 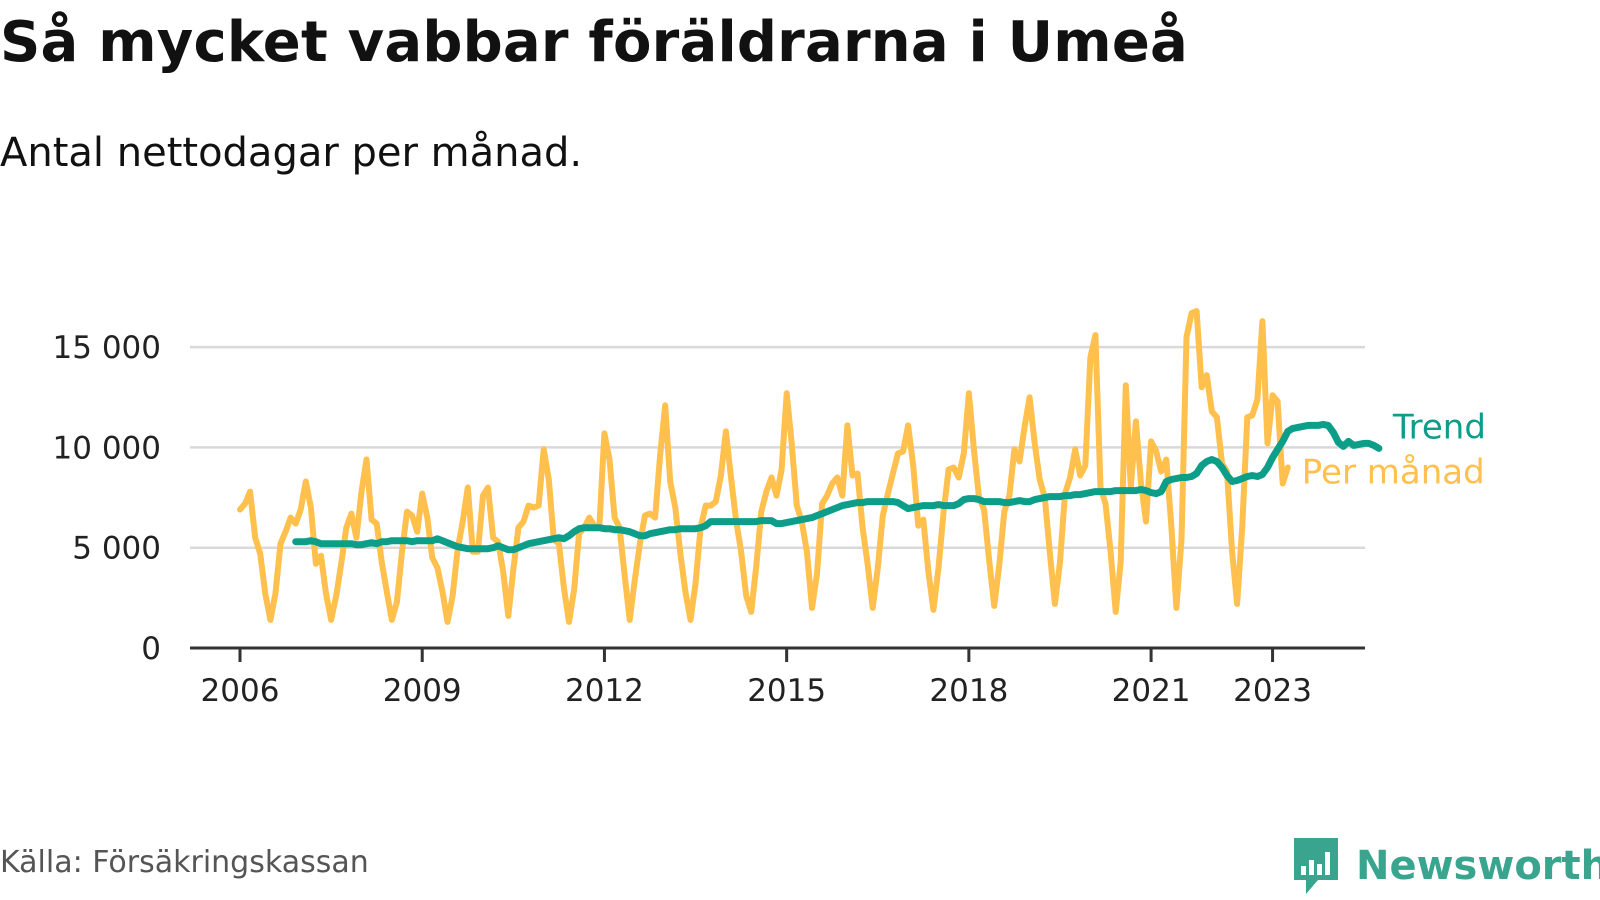 What do you see at coordinates (594, 42) in the screenshot?
I see `chart-title: Så mycket vabbar föräldrarna i Umeå` at bounding box center [594, 42].